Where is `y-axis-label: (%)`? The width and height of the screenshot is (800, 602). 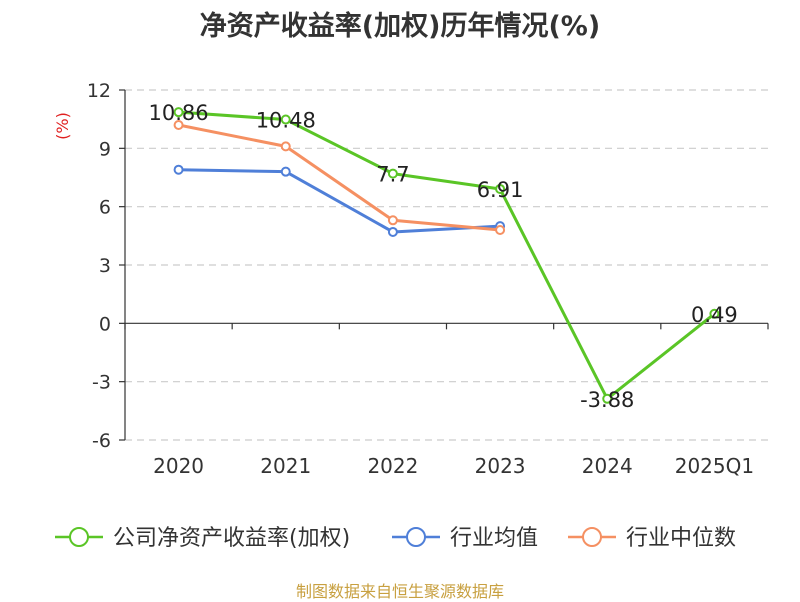 y-axis-label: (%) is located at coordinates (62, 126).